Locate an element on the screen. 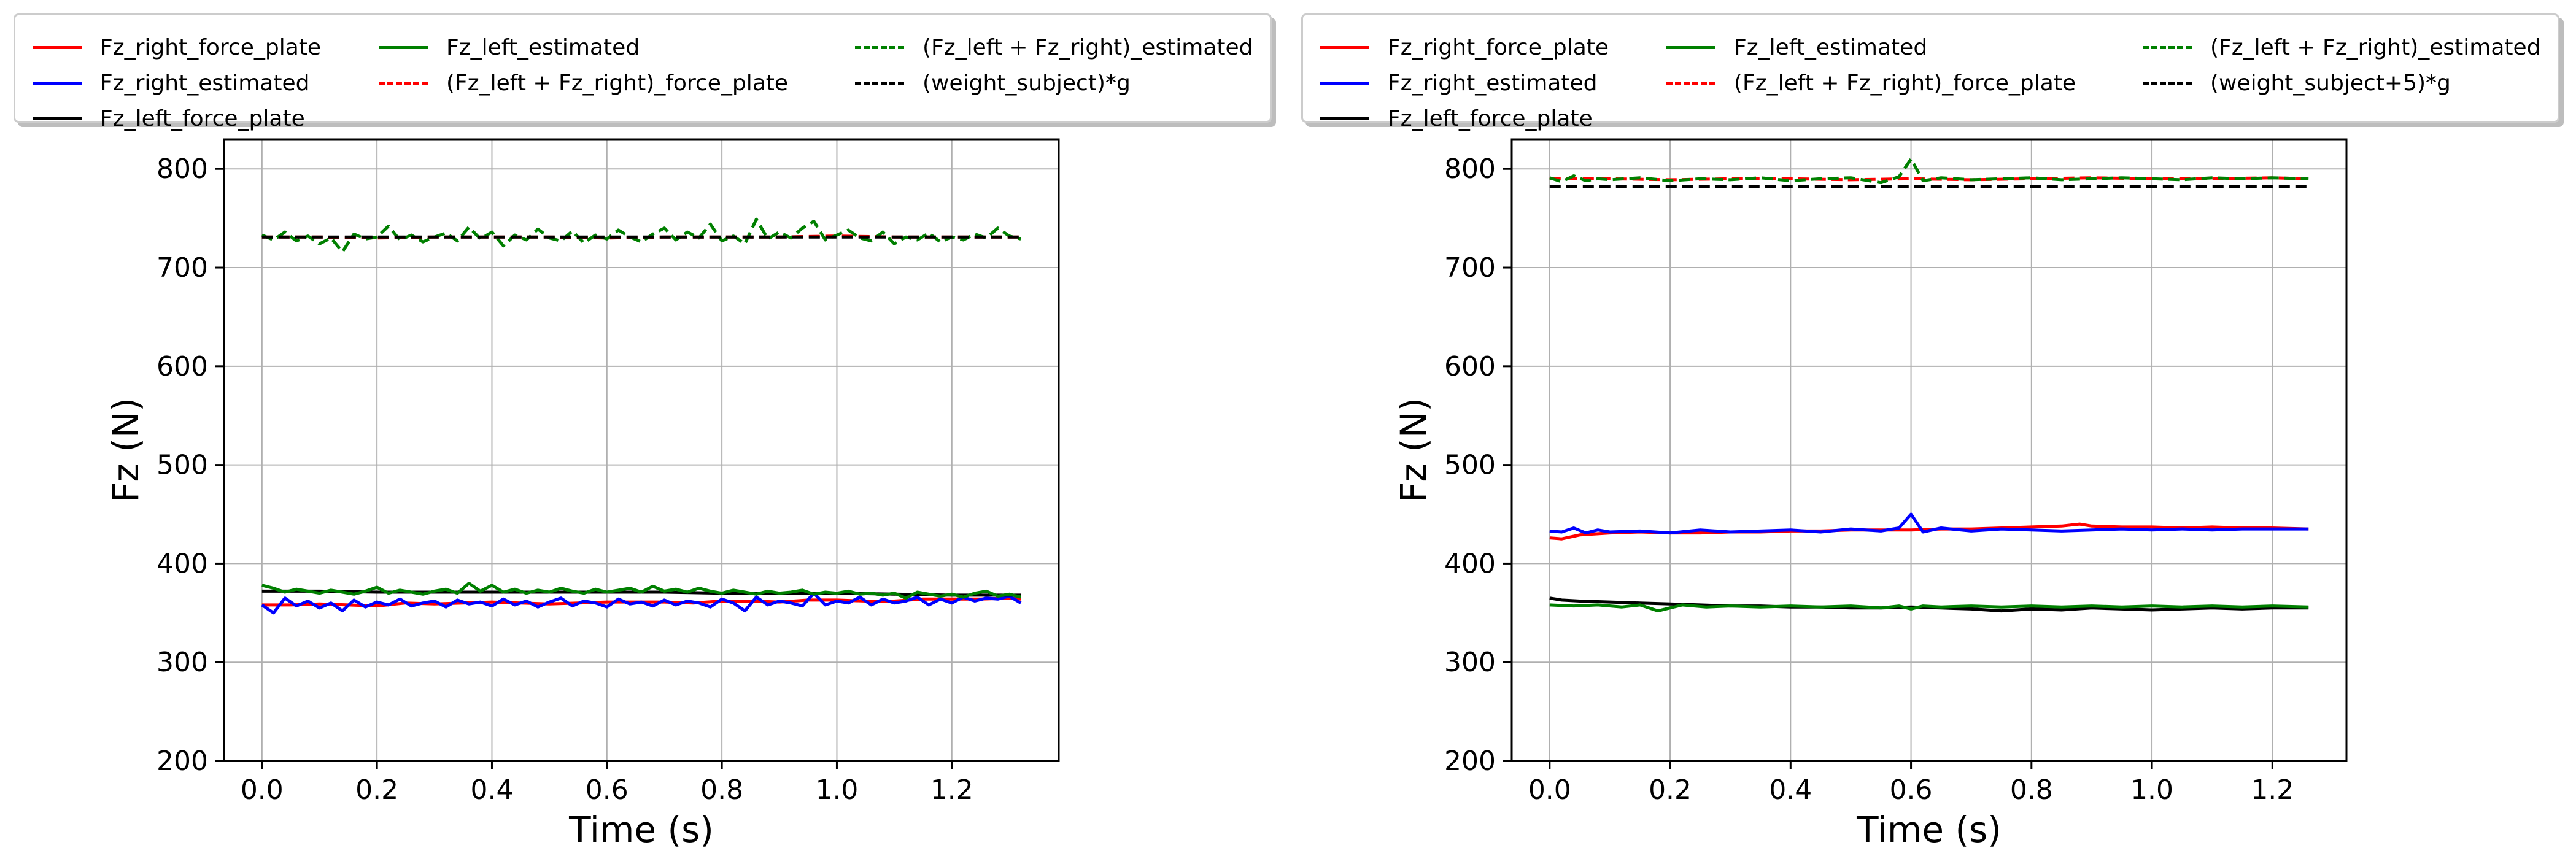 The image size is (2576, 864). legend-item: (weight_subject+5)*g is located at coordinates (2297, 83).